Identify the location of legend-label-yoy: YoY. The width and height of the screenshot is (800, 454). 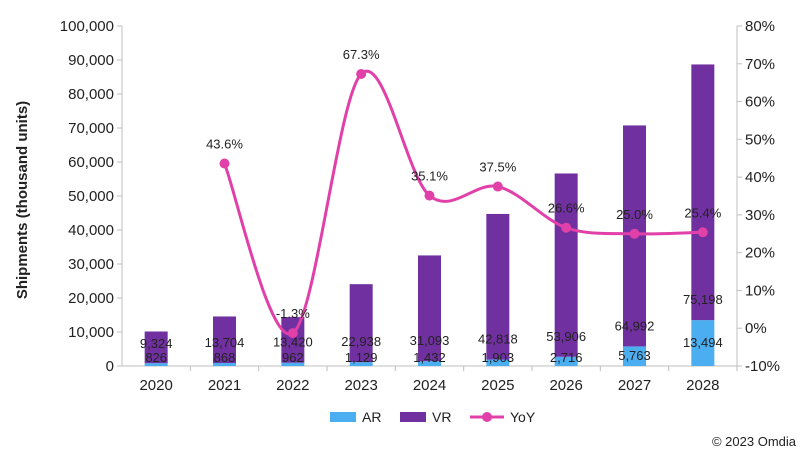
(523, 417).